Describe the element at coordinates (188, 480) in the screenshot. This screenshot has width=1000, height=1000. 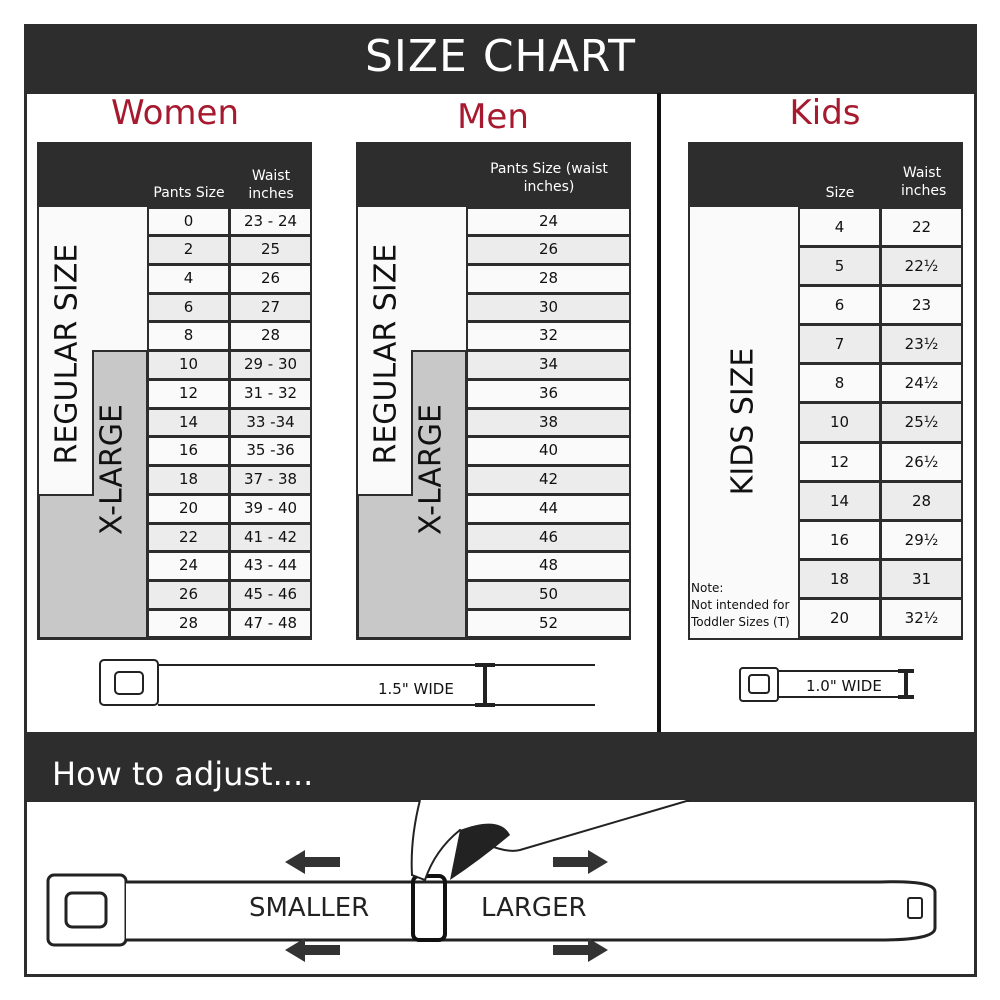
I see `women-cell: 18` at that location.